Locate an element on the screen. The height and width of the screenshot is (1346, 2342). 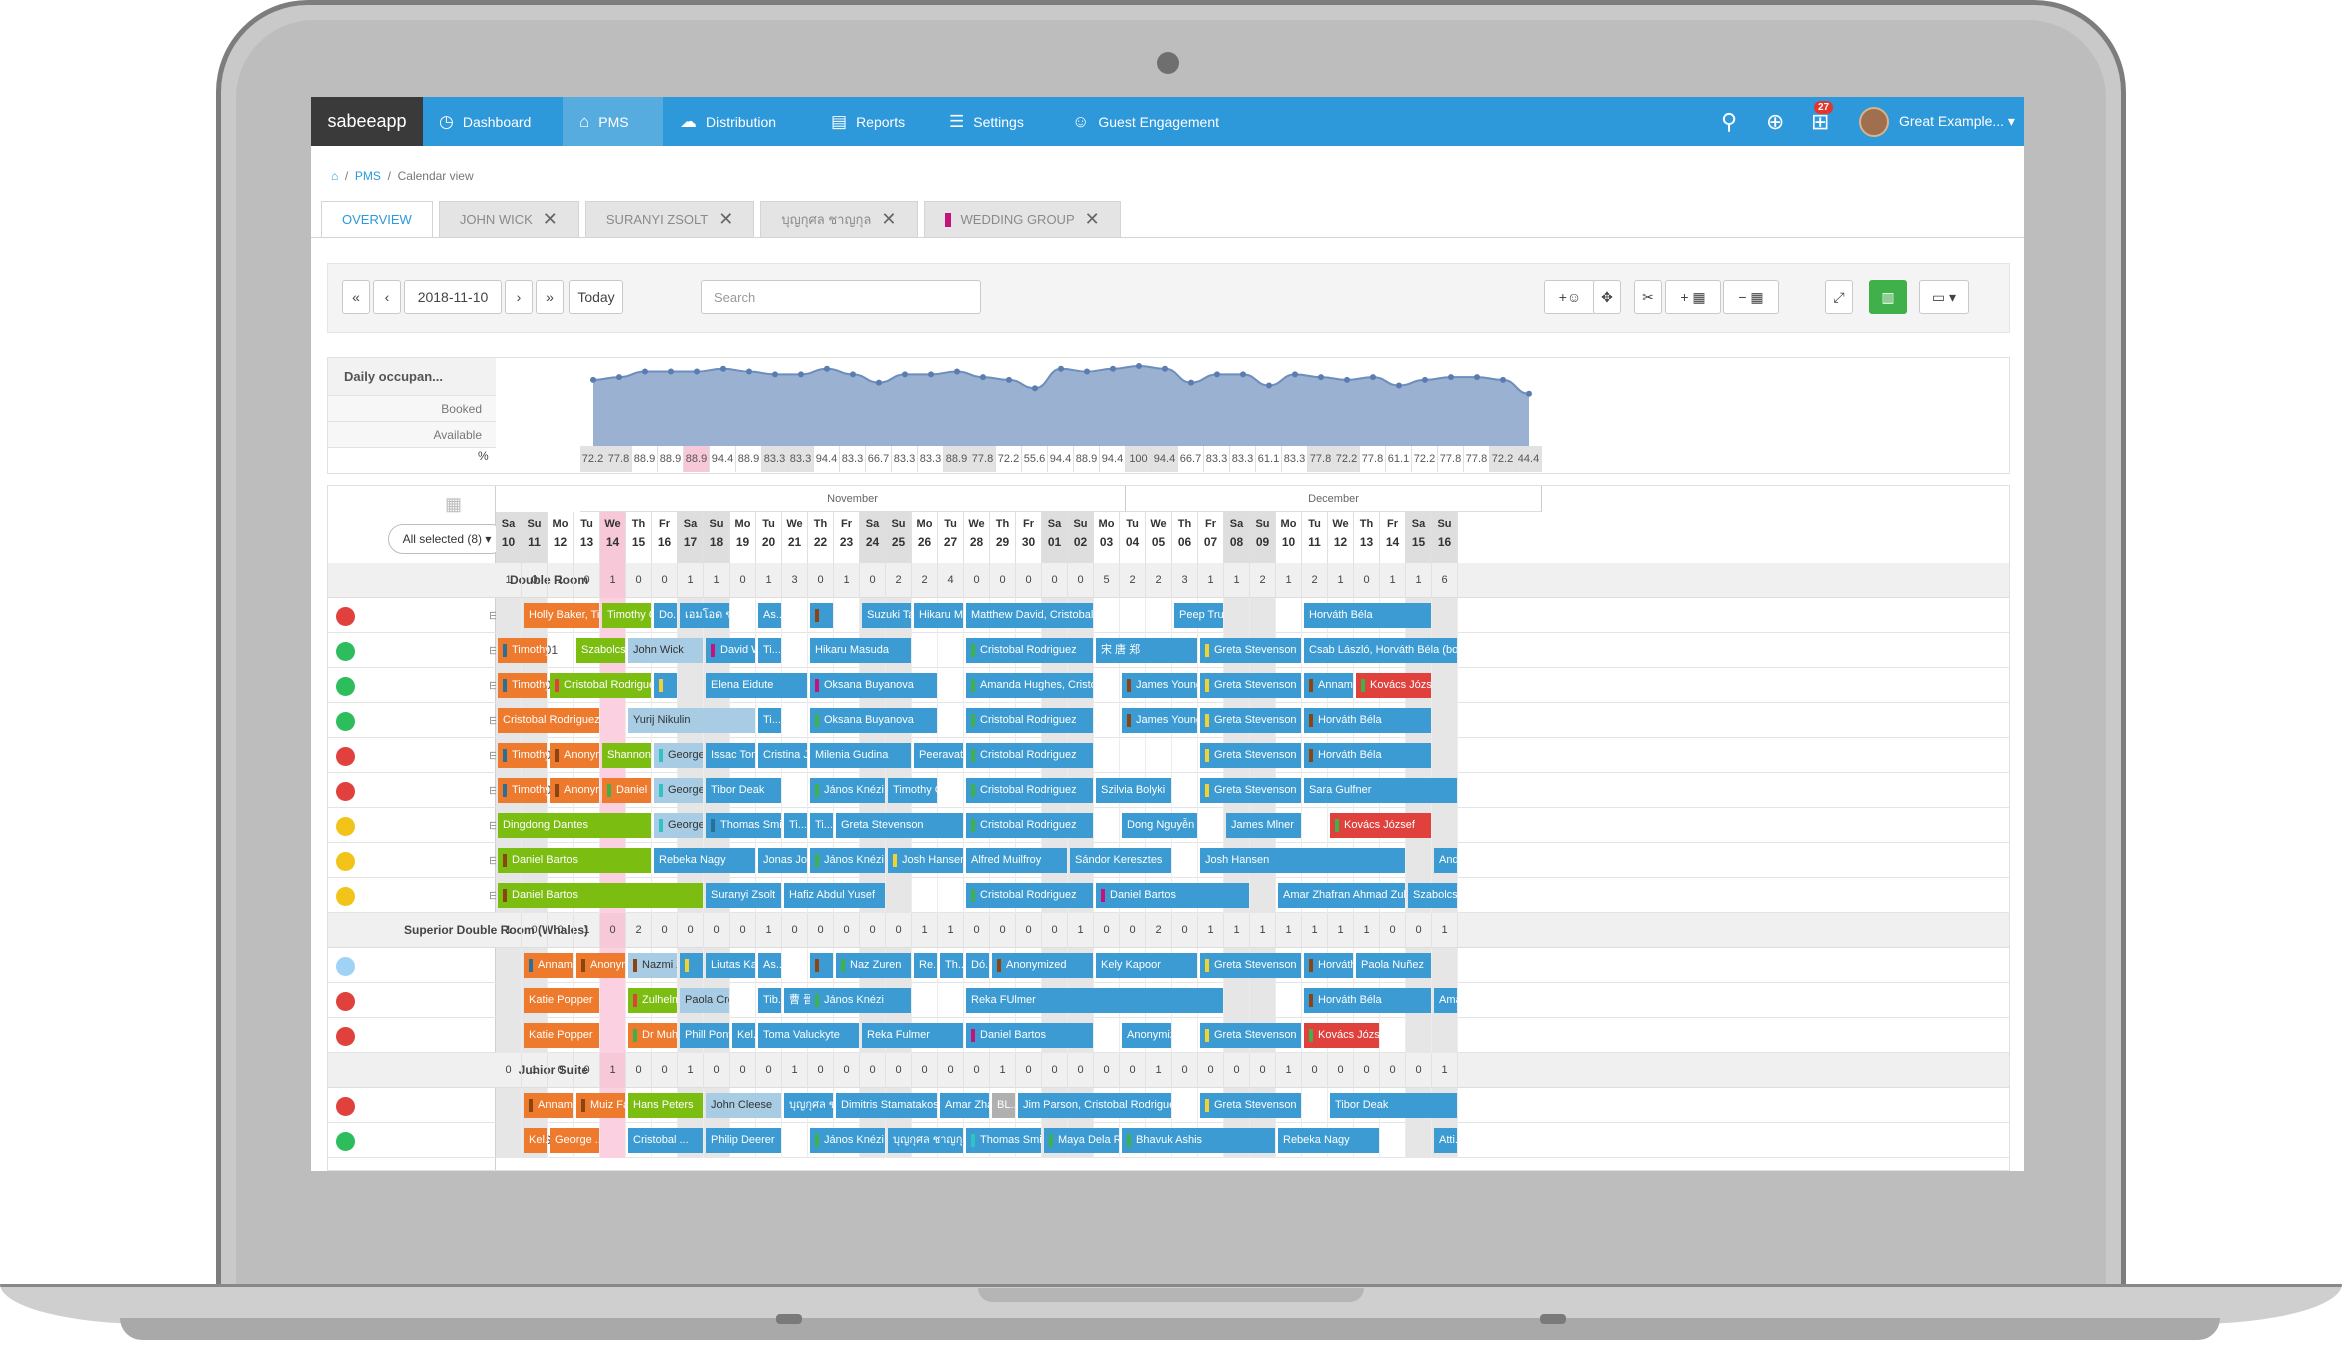
booking-bar: Dimitris Stamatakos is located at coordinates (886, 1105).